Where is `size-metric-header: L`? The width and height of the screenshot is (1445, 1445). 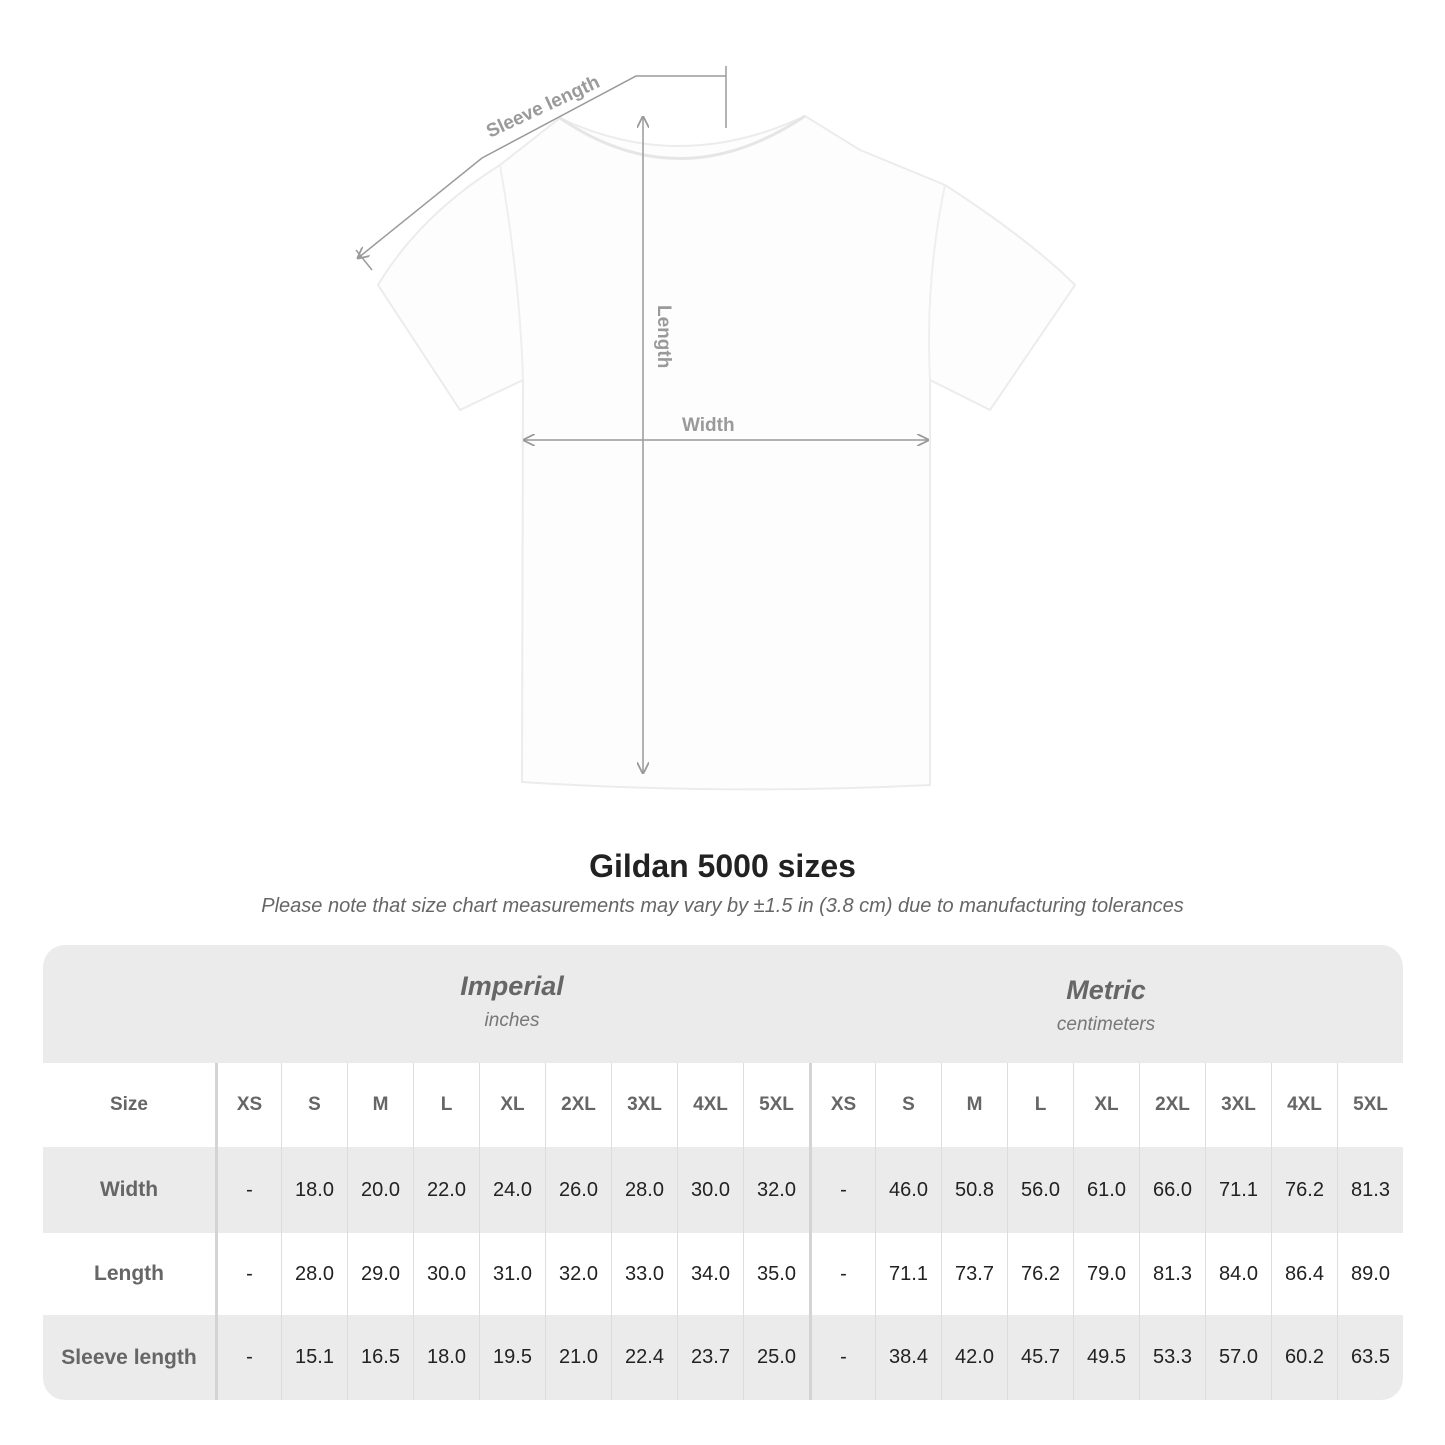 size-metric-header: L is located at coordinates (1040, 1105).